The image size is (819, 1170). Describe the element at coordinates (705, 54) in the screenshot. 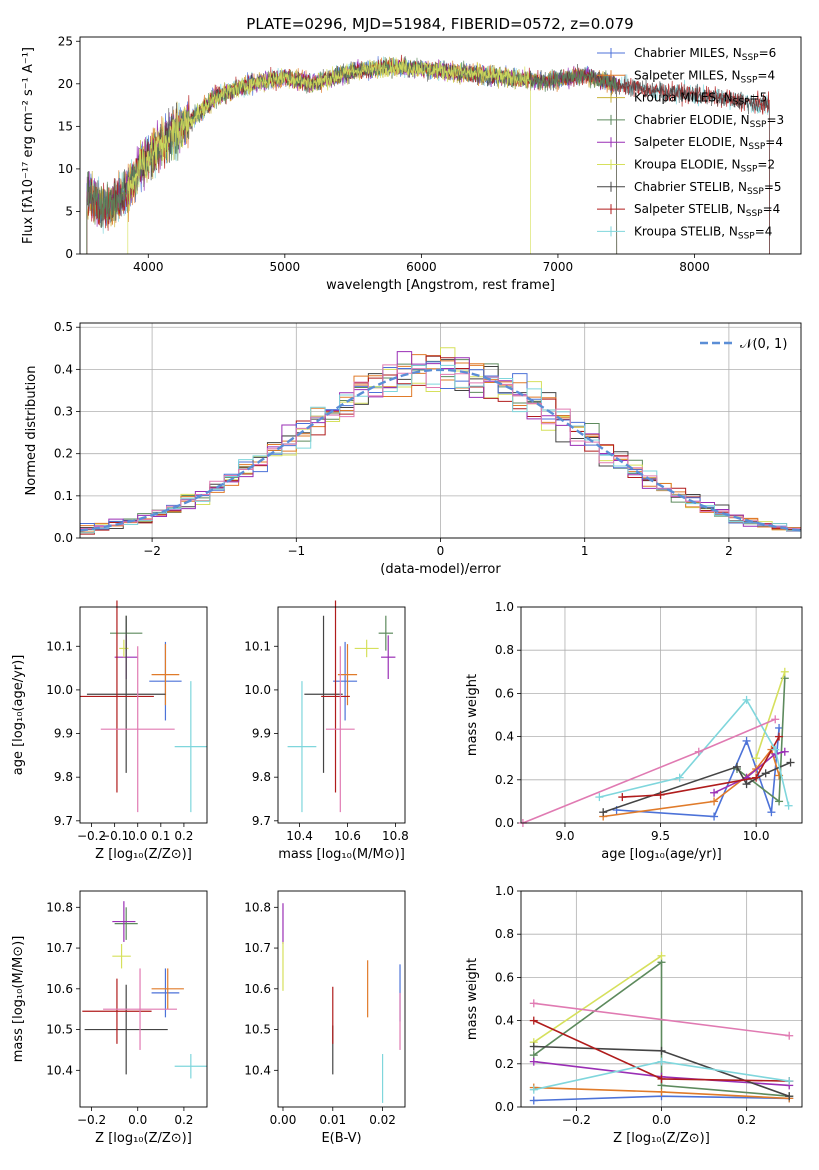

I see `legend-label: Chabrier MILES, NSSP=6` at that location.